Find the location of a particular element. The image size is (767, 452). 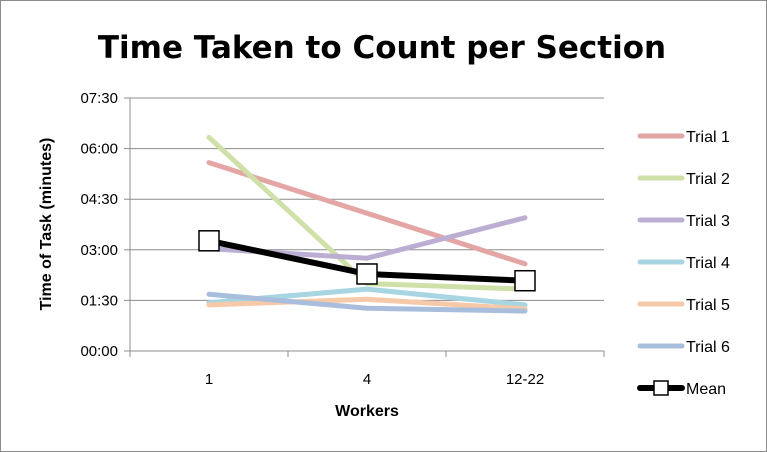

y-axis-title: Time of Task (minutes) is located at coordinates (46, 224).